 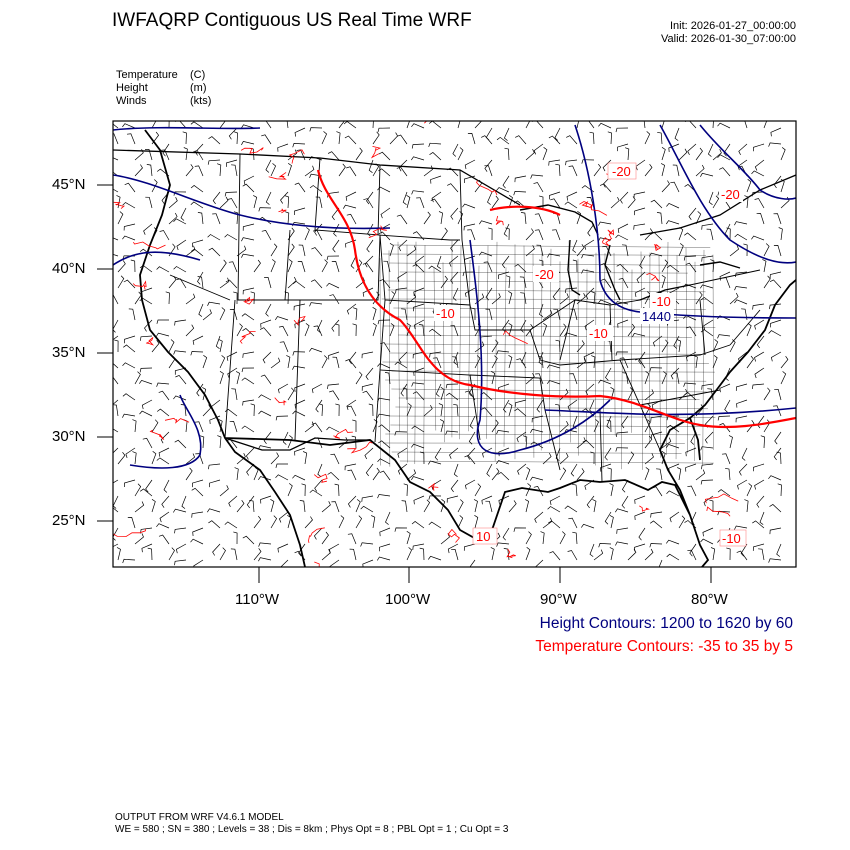 What do you see at coordinates (730, 194) in the screenshot?
I see `temp-label: -20` at bounding box center [730, 194].